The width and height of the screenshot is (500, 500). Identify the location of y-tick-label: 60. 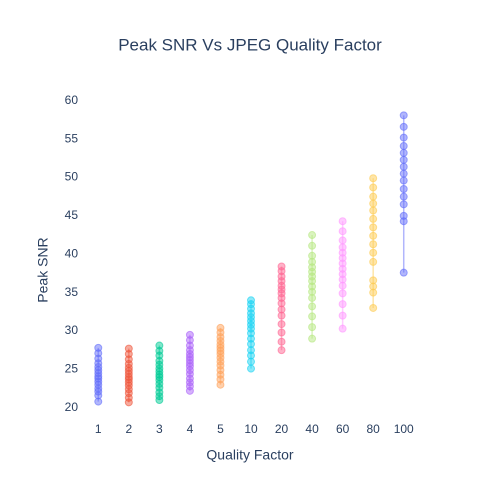
(72, 100).